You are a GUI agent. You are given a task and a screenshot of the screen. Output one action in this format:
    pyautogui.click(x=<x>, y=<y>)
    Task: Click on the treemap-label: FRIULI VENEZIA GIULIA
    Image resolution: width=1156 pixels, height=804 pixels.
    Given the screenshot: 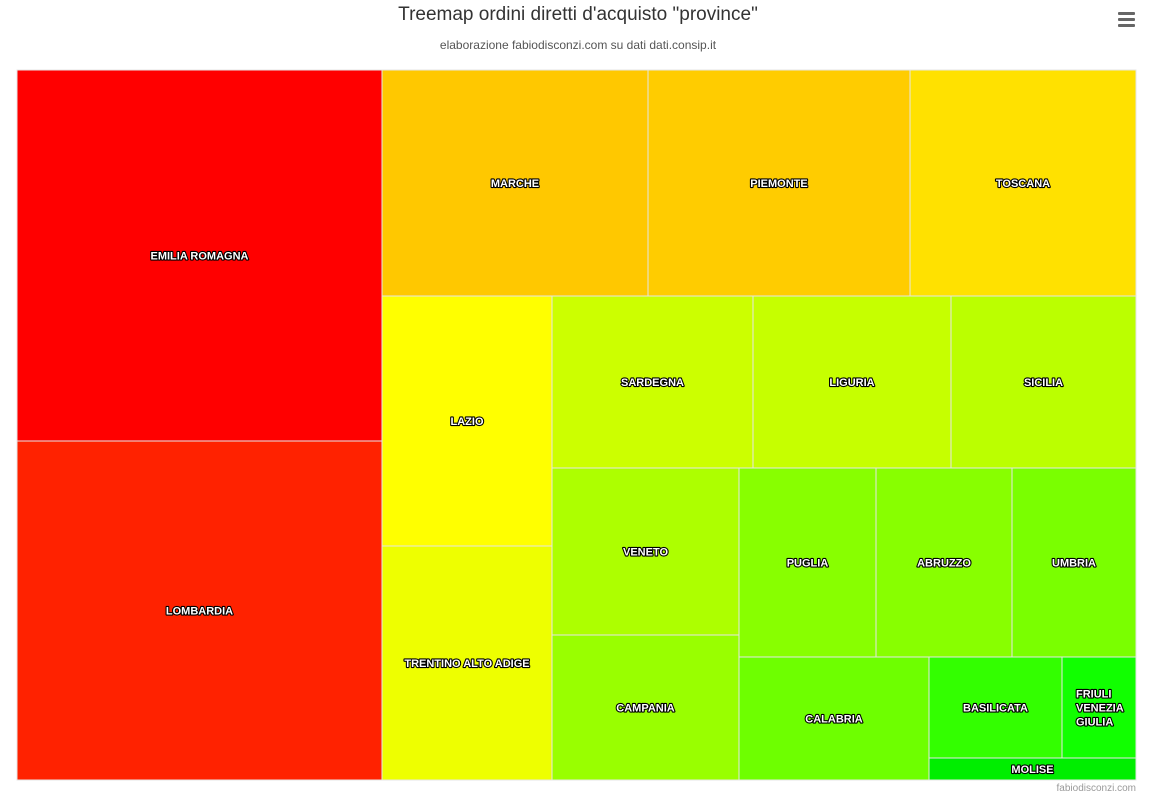 What is the action you would take?
    pyautogui.click(x=1100, y=709)
    